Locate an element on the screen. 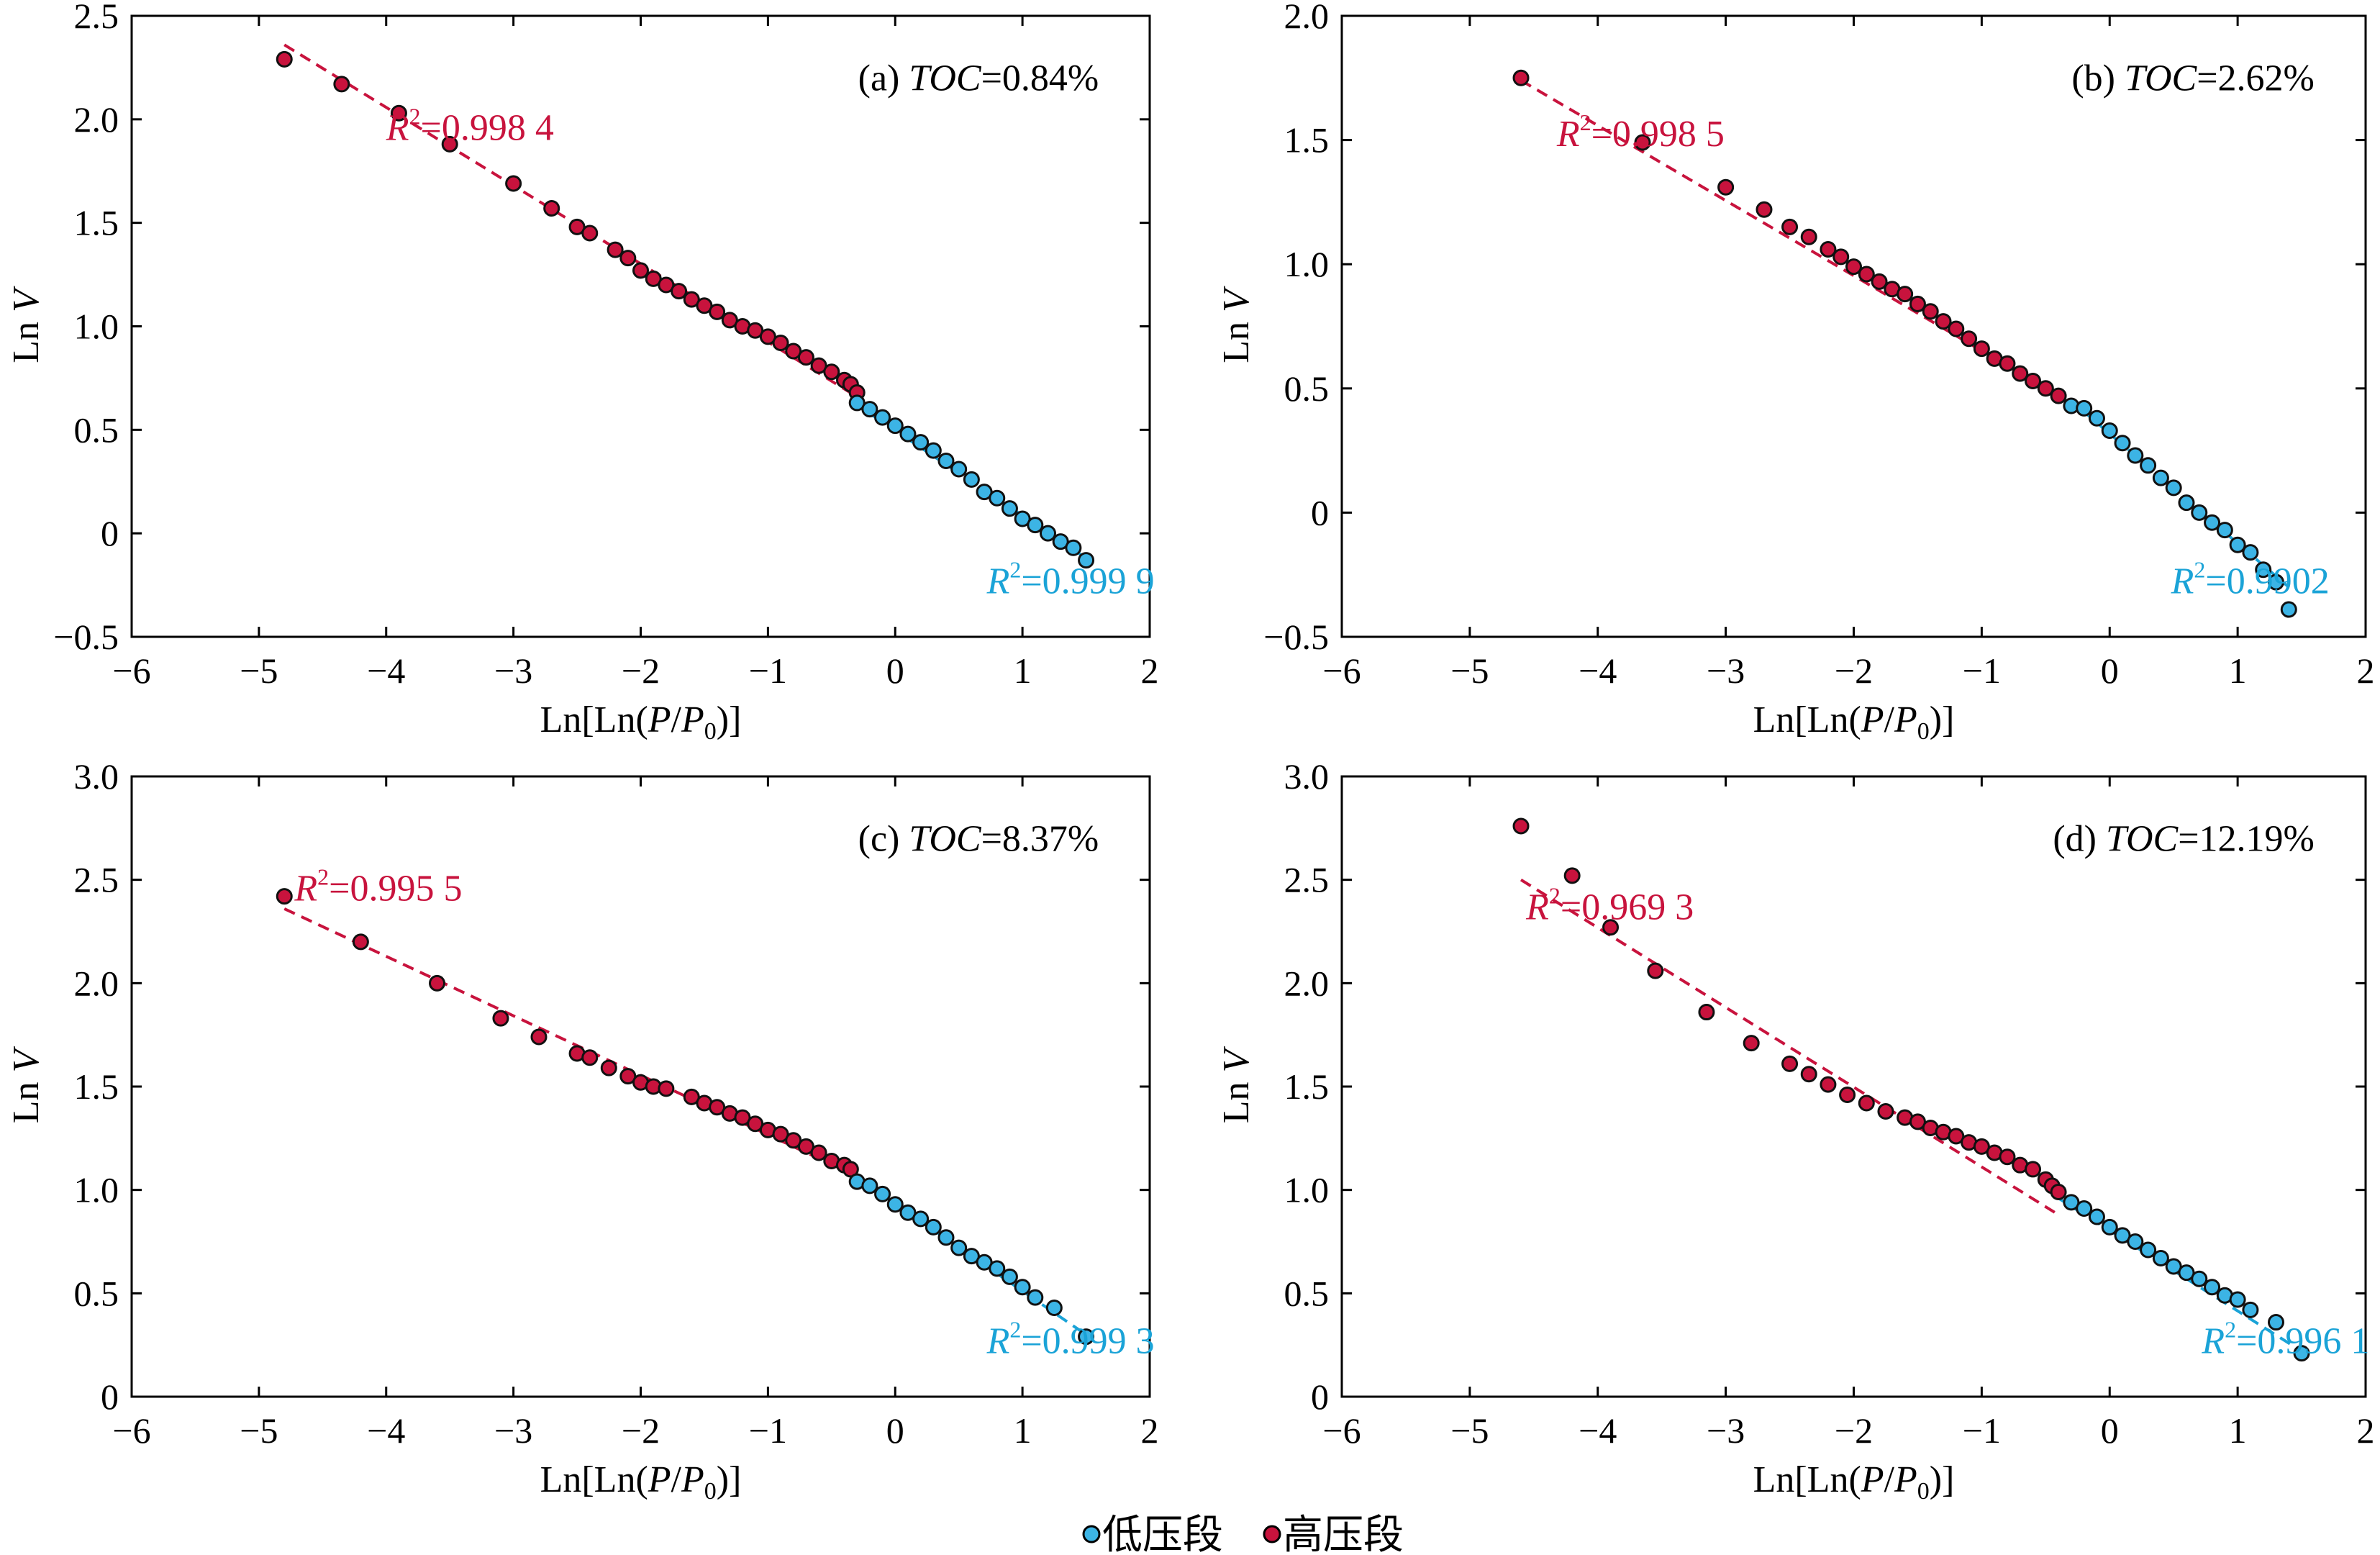  y-tick-label: 1.5 is located at coordinates (96, 223).